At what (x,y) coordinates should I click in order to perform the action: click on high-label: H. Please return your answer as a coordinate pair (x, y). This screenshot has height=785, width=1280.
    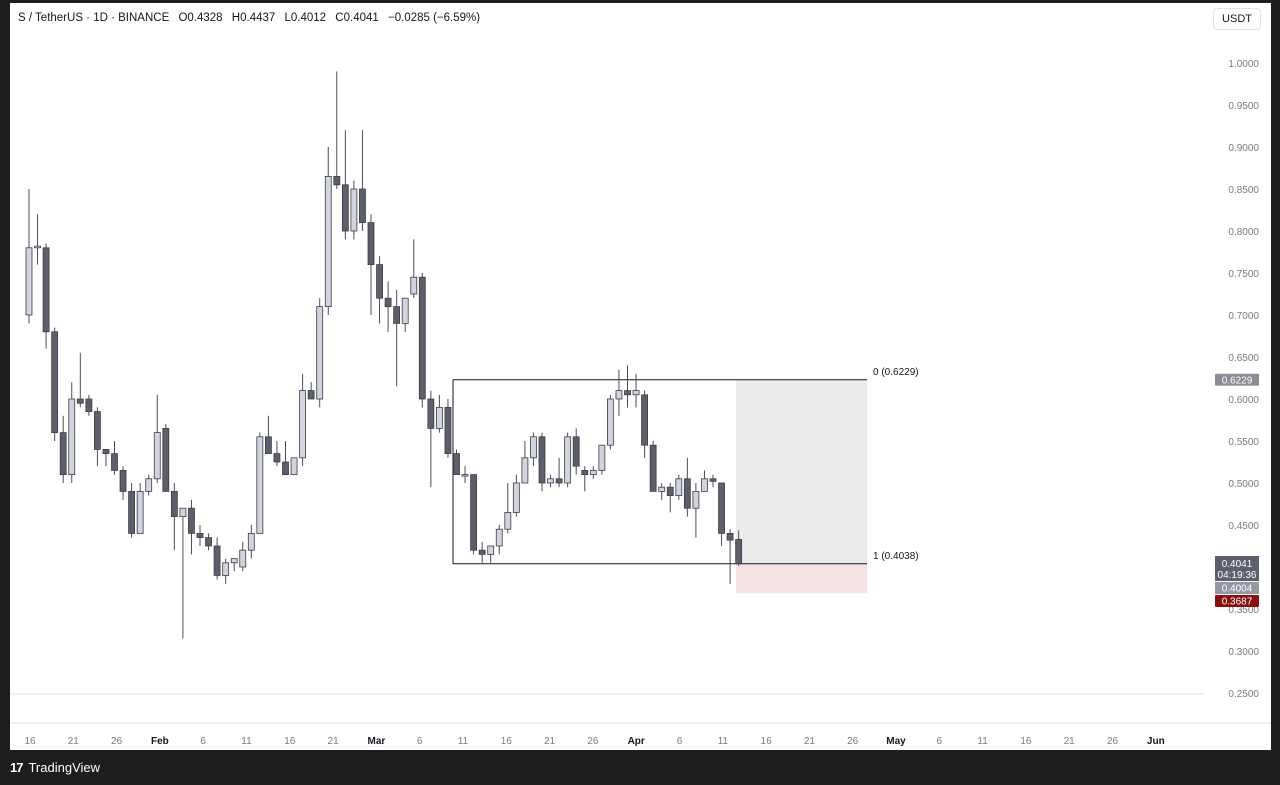
    Looking at the image, I should click on (236, 18).